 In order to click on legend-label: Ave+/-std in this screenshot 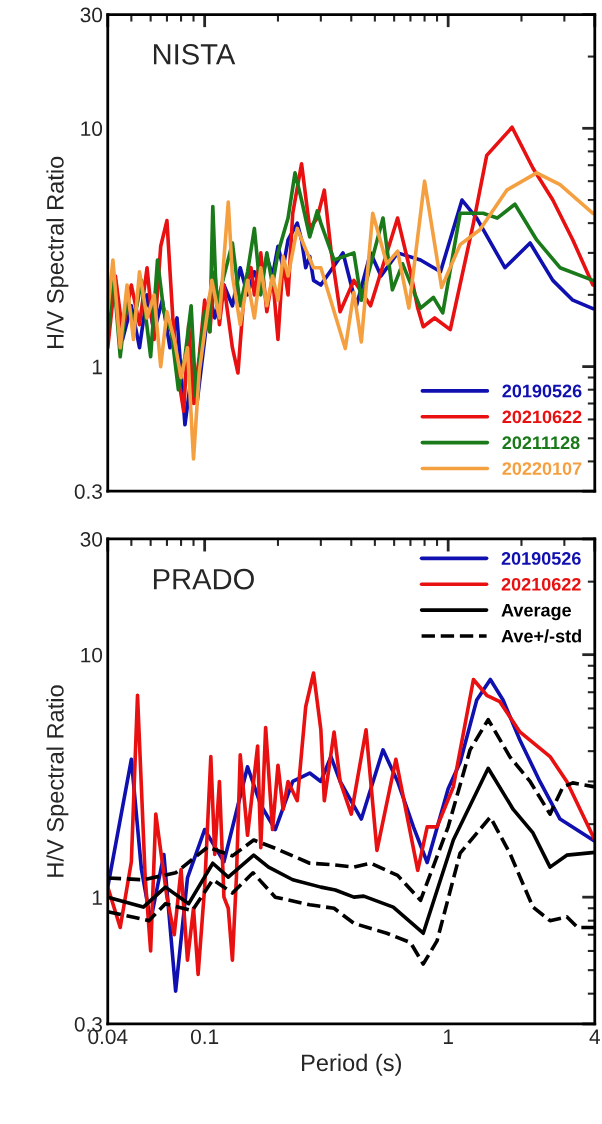, I will do `click(541, 636)`.